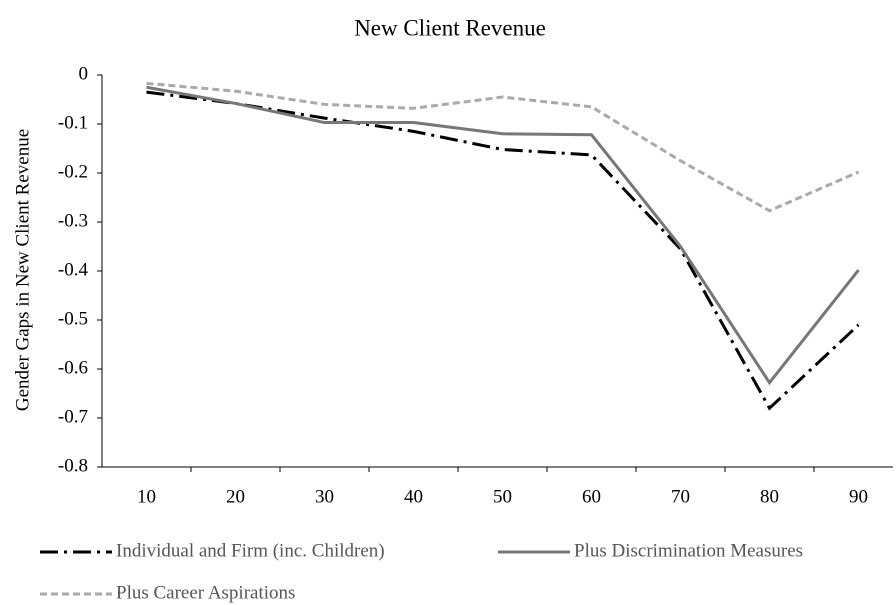 The width and height of the screenshot is (896, 605). I want to click on y-tick-label: -0.3, so click(73, 220).